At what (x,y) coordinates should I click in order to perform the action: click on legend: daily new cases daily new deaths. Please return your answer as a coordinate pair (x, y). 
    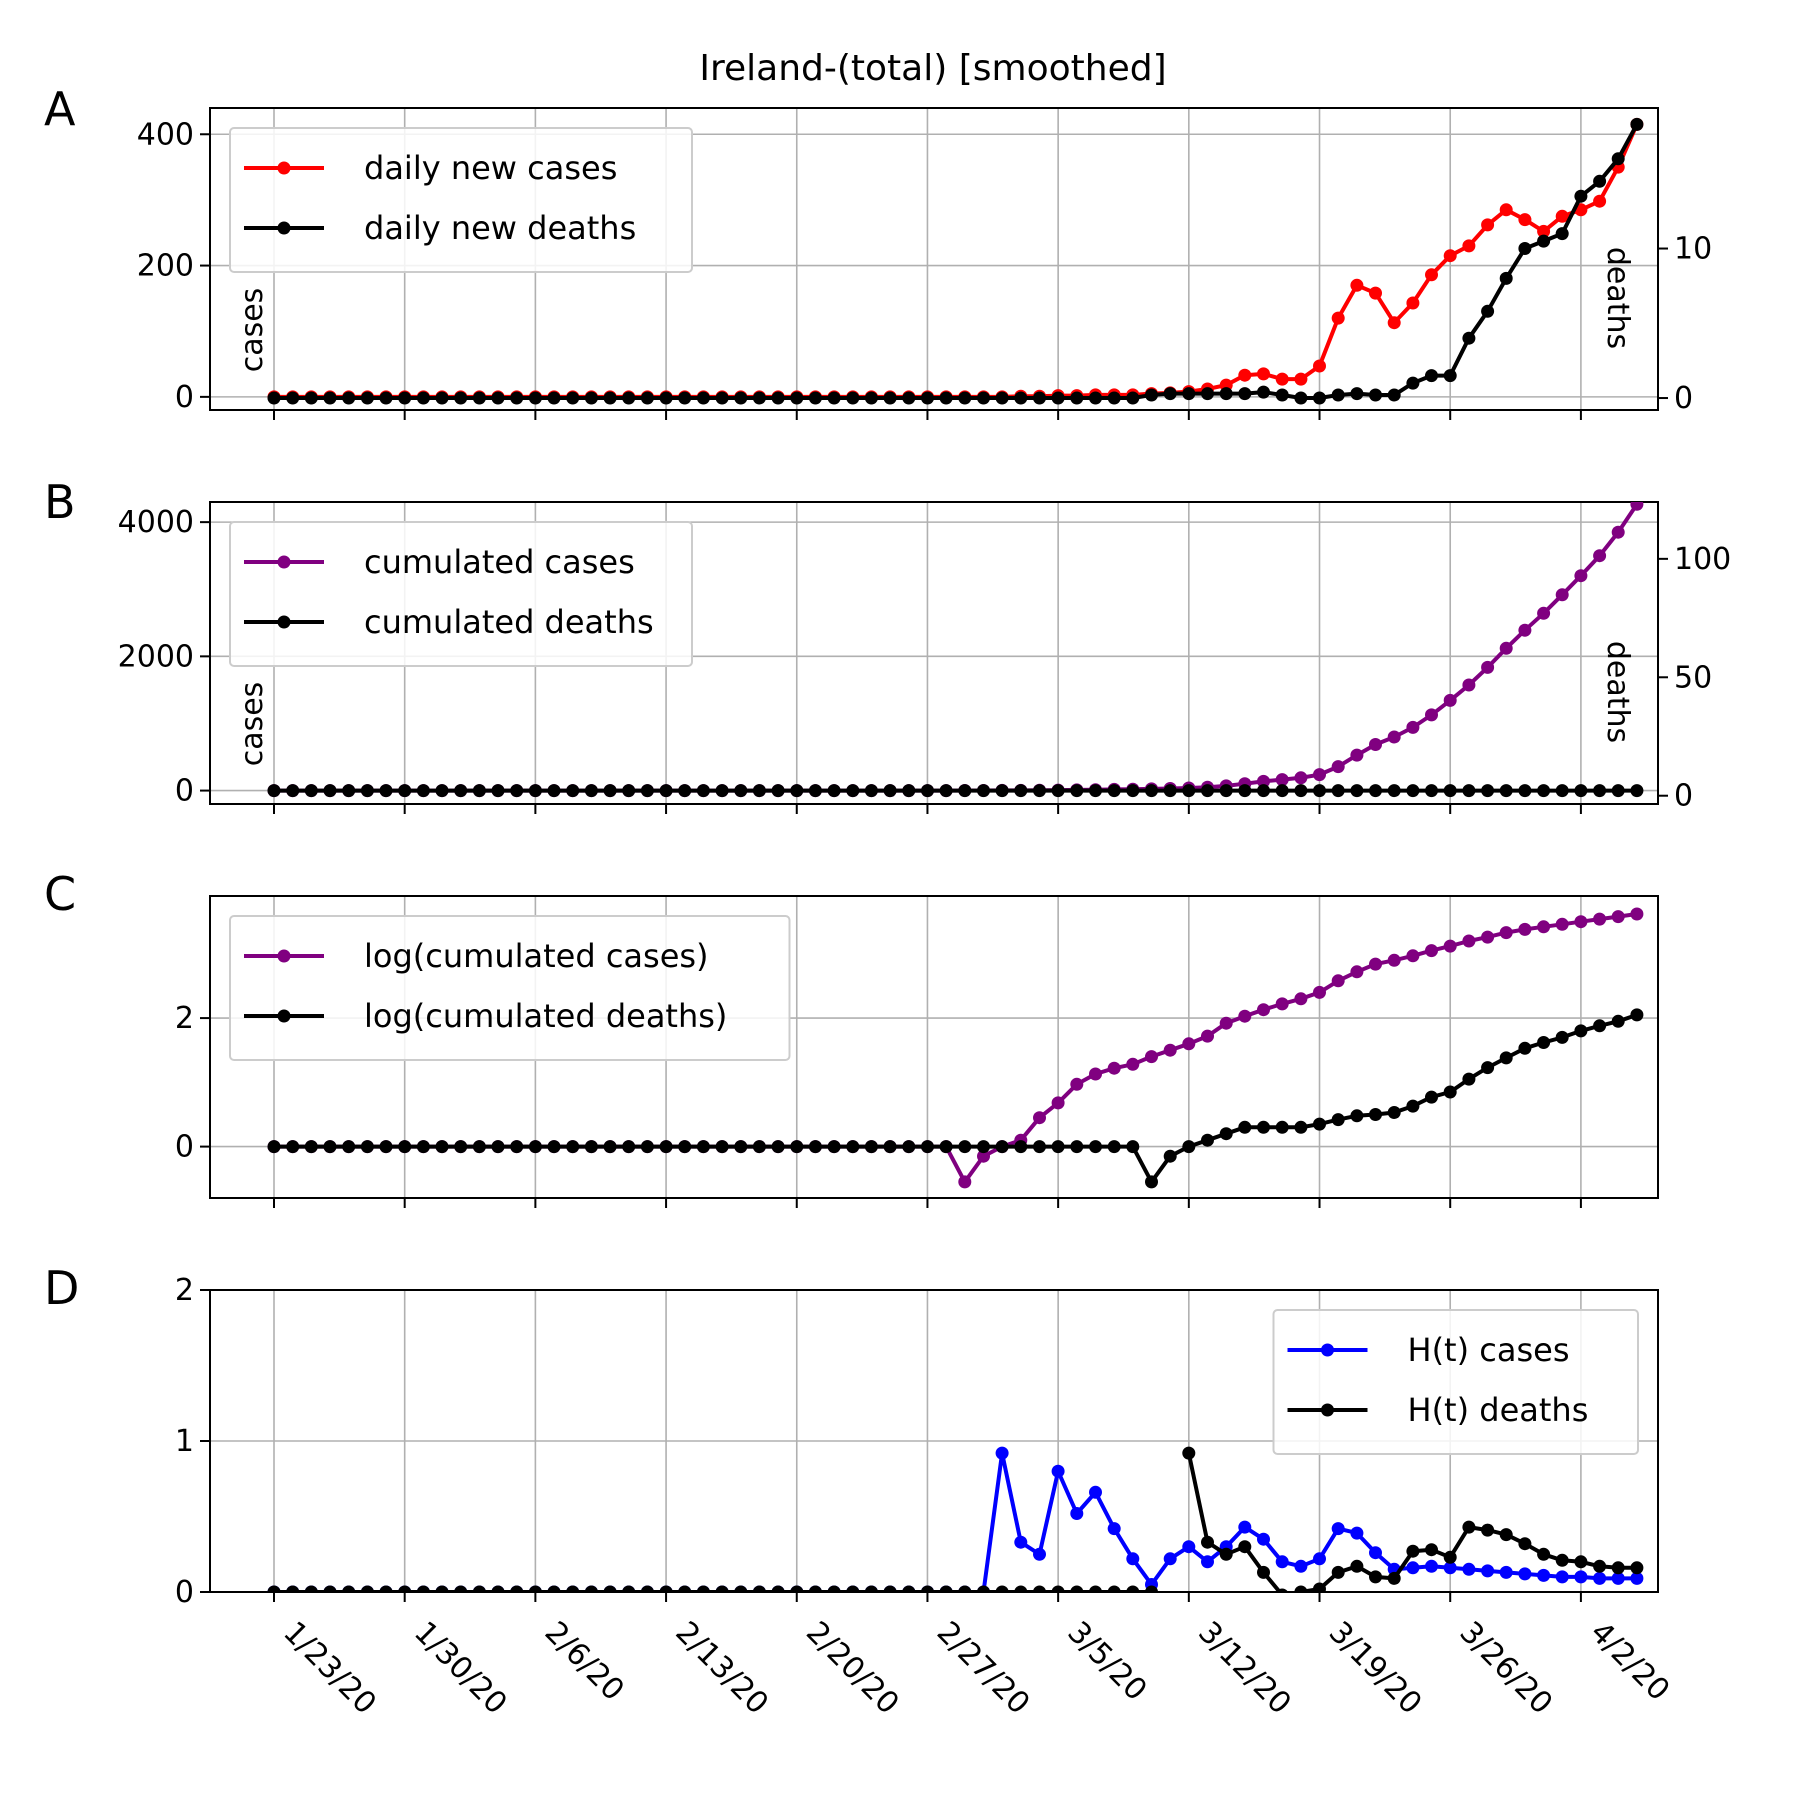
    Looking at the image, I should click on (461, 200).